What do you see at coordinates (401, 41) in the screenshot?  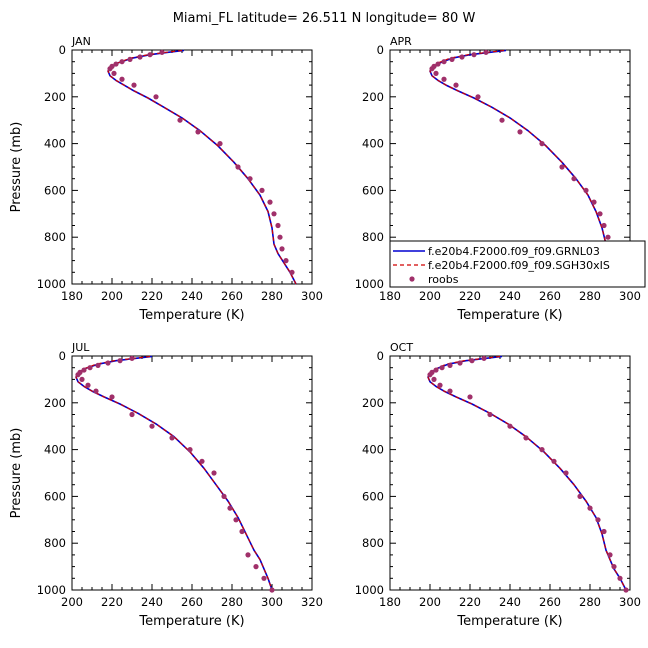 I see `panel-title: APR` at bounding box center [401, 41].